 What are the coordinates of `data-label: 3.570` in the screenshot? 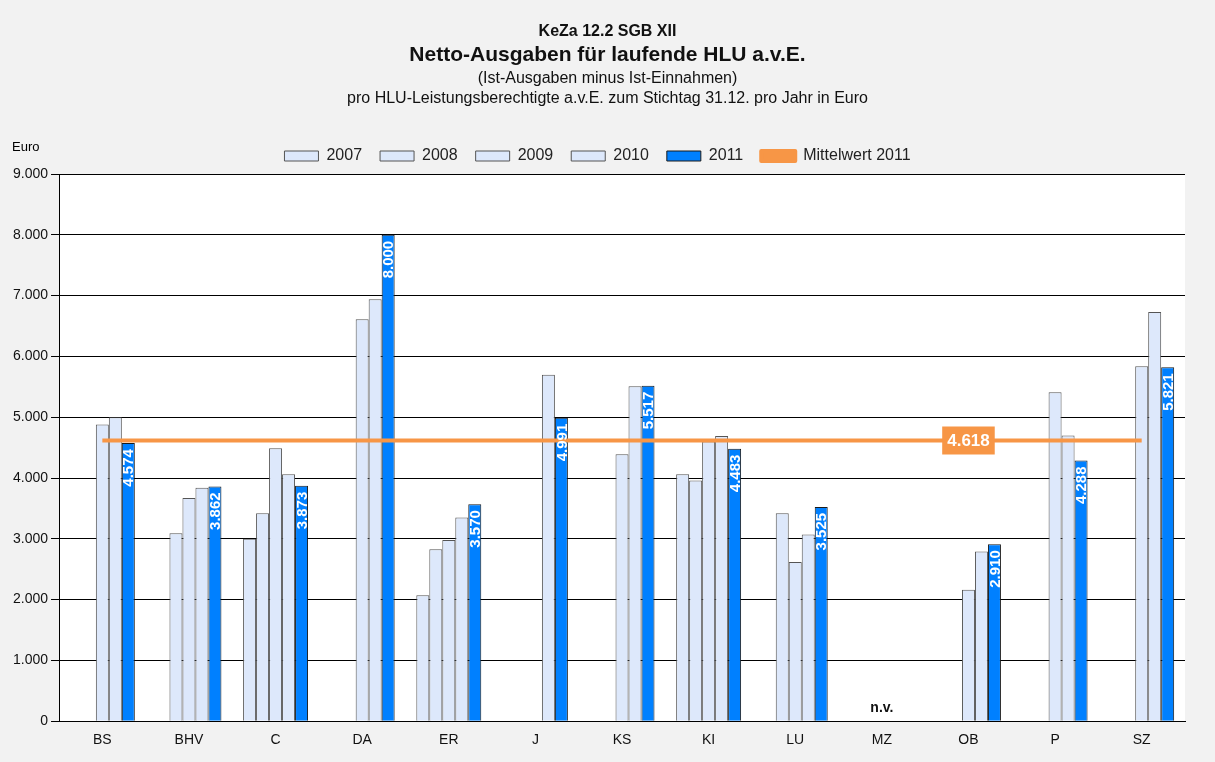 It's located at (474, 529).